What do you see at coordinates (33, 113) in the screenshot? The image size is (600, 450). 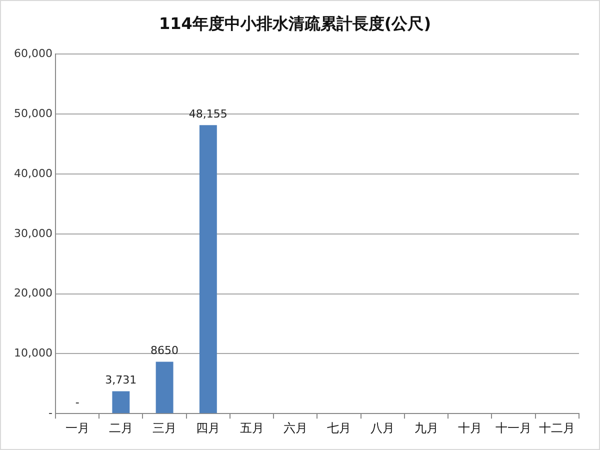 I see `y-tick-label: 50,000` at bounding box center [33, 113].